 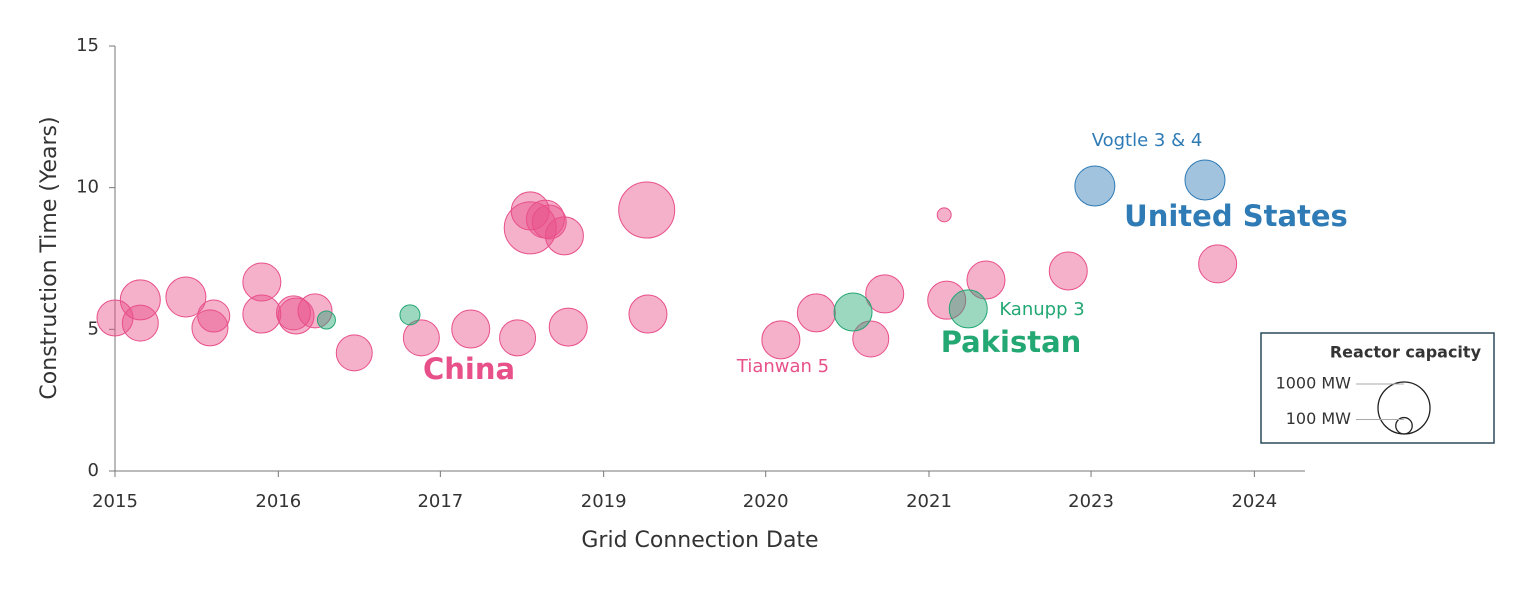 I want to click on size-legend-circle, so click(x=1404, y=425).